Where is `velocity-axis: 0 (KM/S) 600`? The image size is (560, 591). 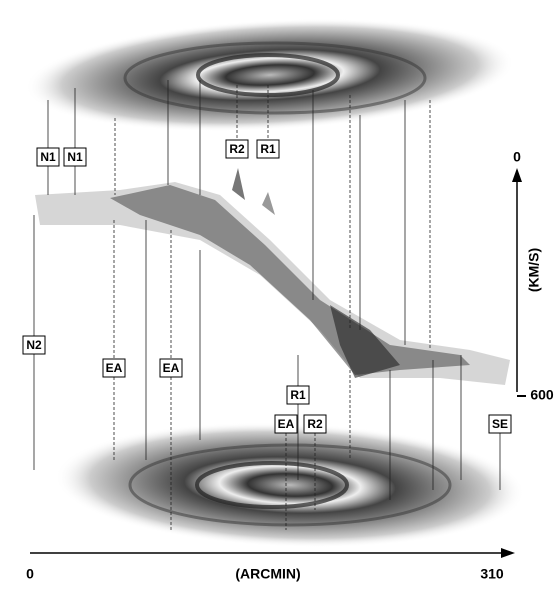 velocity-axis: 0 (KM/S) 600 is located at coordinates (533, 276).